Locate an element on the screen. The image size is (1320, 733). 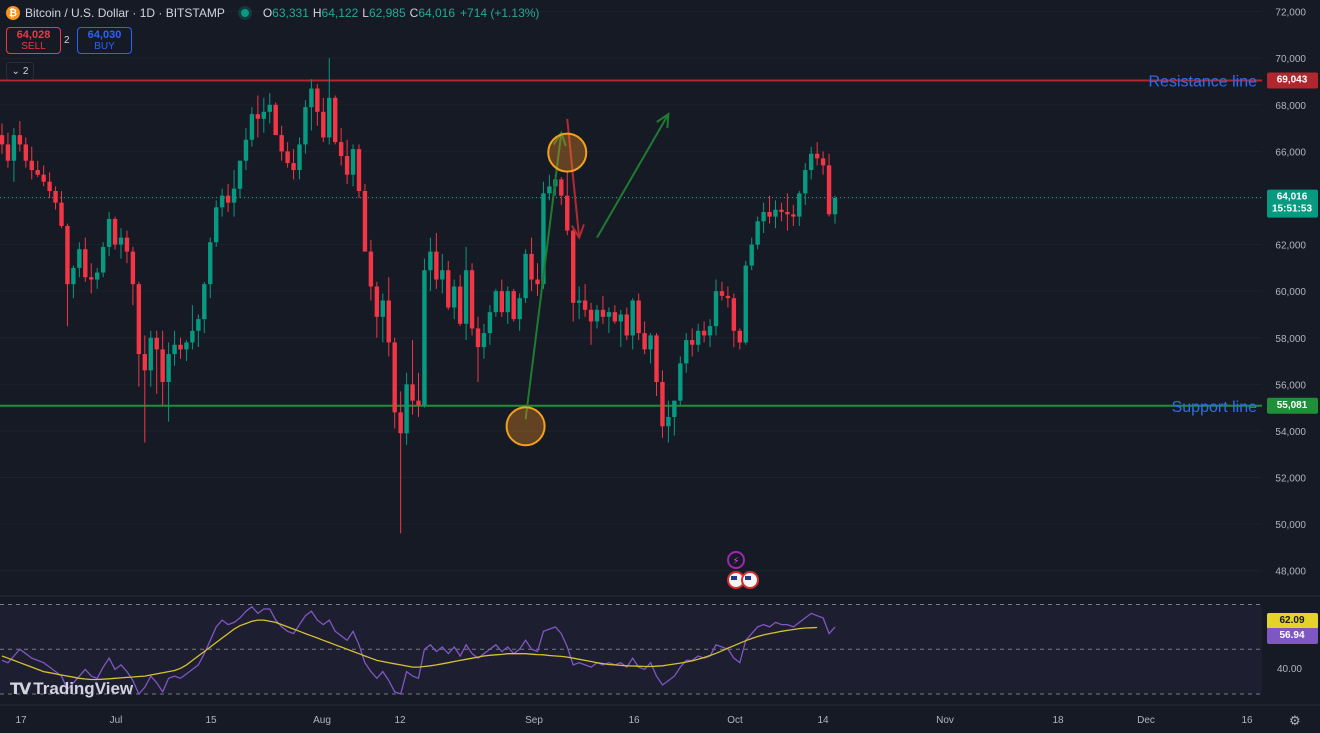
ohlc-low: 62,985 is located at coordinates (387, 13).